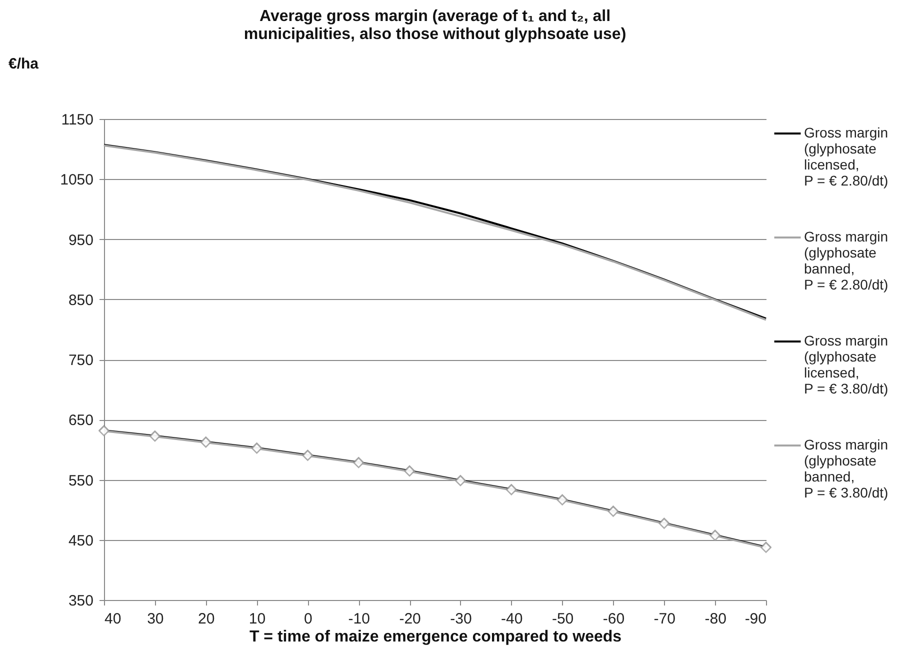 The width and height of the screenshot is (907, 657). I want to click on y-tick-label: 450, so click(81, 541).